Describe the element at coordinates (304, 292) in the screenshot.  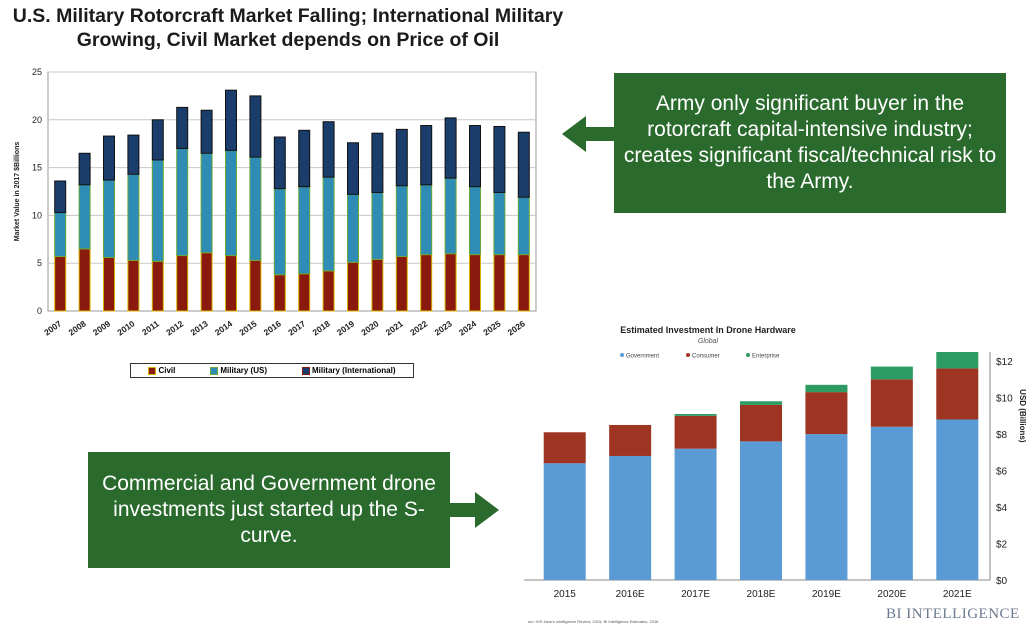
I see `bar-2017-civil` at that location.